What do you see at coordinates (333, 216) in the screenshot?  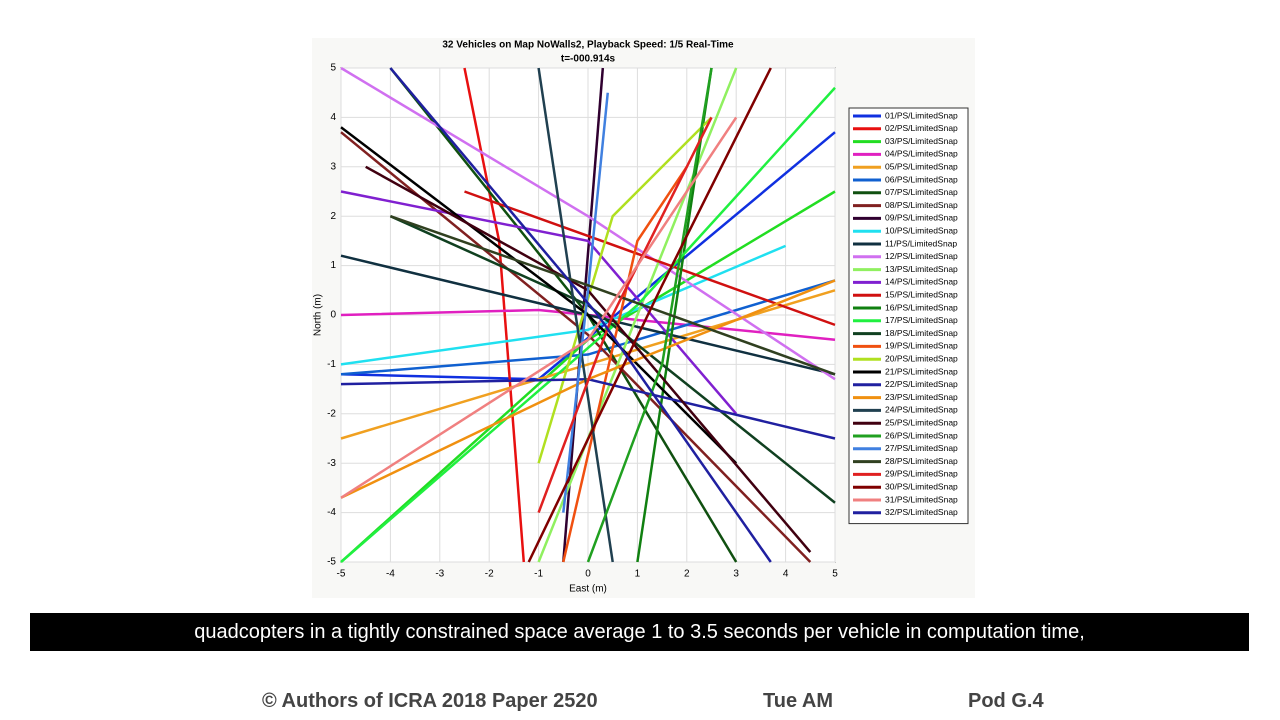 I see `y-tick-label: 2` at bounding box center [333, 216].